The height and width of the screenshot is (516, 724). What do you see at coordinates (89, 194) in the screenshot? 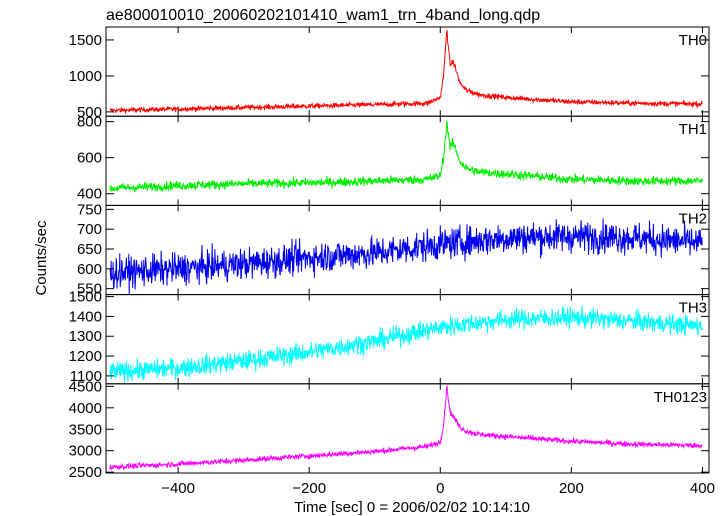
I see `y-tick-label: 400` at bounding box center [89, 194].